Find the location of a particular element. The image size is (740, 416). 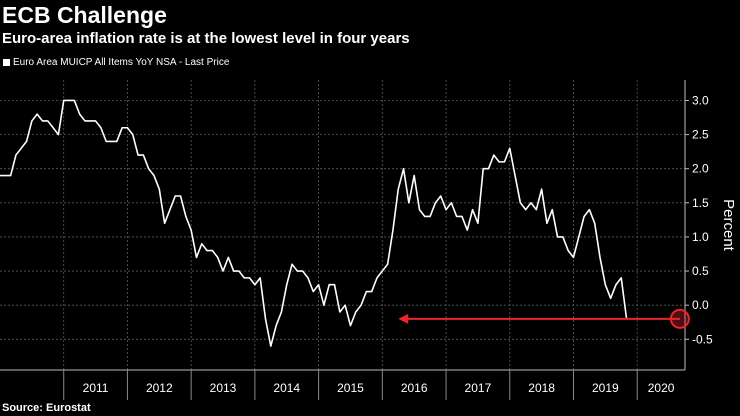

chart-title: ECB Challenge is located at coordinates (84, 15).